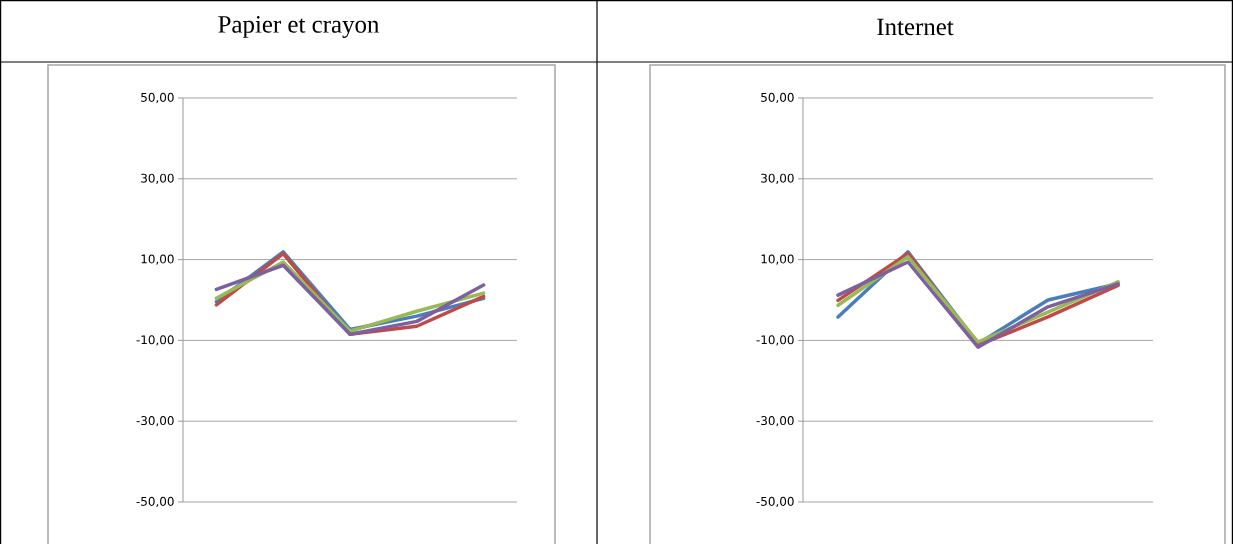 This screenshot has height=544, width=1233. Describe the element at coordinates (915, 27) in the screenshot. I see `chart-title: Internet` at that location.